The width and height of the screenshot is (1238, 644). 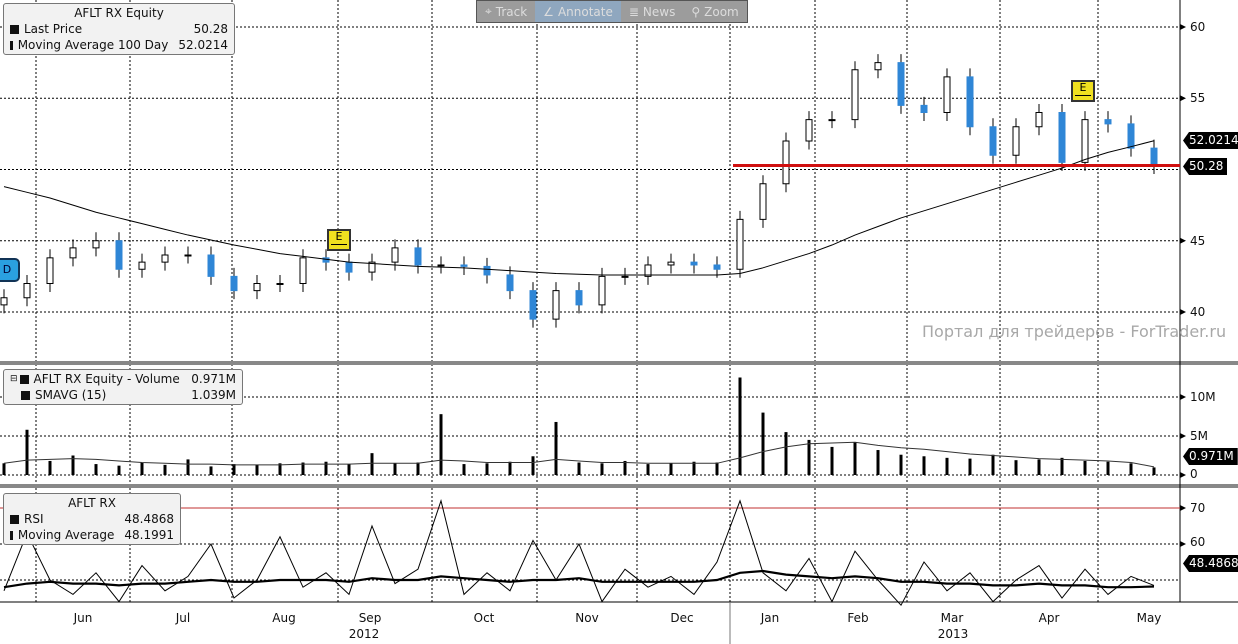 I want to click on panel-separator, so click(x=619, y=486).